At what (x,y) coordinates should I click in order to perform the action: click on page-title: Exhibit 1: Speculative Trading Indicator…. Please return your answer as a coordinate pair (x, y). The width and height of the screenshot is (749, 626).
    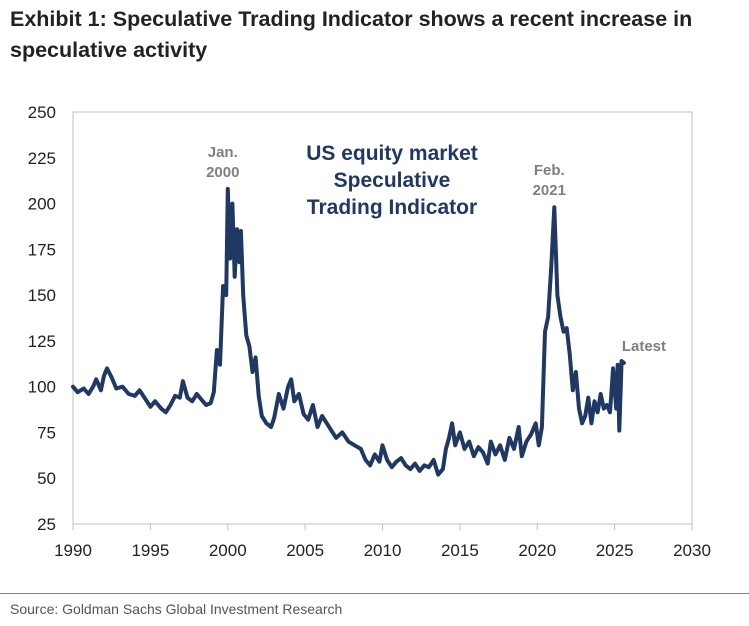
    Looking at the image, I should click on (375, 35).